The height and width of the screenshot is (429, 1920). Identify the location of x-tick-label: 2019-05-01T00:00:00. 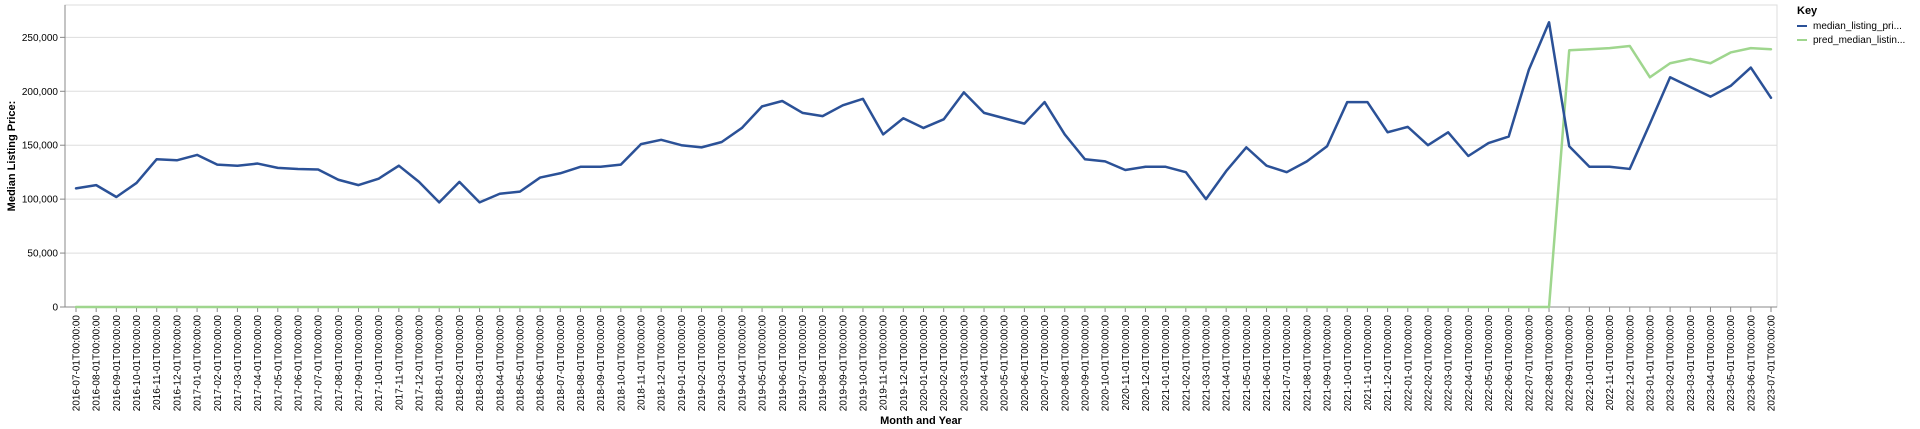
(763, 363).